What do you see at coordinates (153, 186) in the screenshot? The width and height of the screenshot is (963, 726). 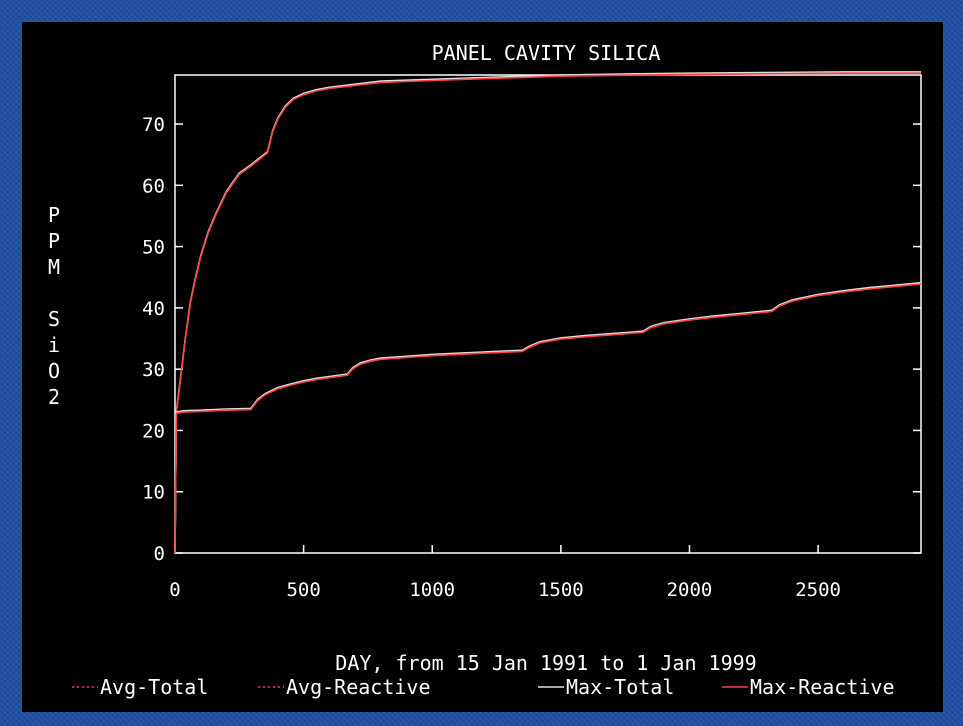 I see `y-tick-label: 60` at bounding box center [153, 186].